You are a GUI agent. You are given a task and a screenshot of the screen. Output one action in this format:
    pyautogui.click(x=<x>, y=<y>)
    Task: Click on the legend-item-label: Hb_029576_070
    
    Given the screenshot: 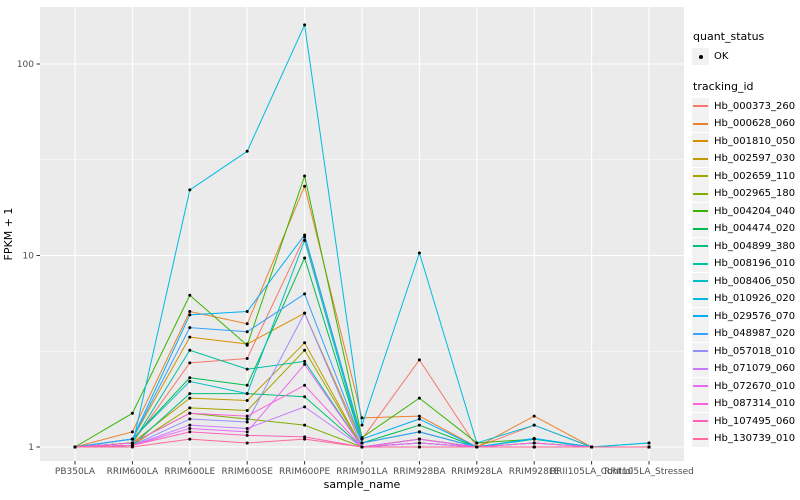 What is the action you would take?
    pyautogui.click(x=755, y=316)
    